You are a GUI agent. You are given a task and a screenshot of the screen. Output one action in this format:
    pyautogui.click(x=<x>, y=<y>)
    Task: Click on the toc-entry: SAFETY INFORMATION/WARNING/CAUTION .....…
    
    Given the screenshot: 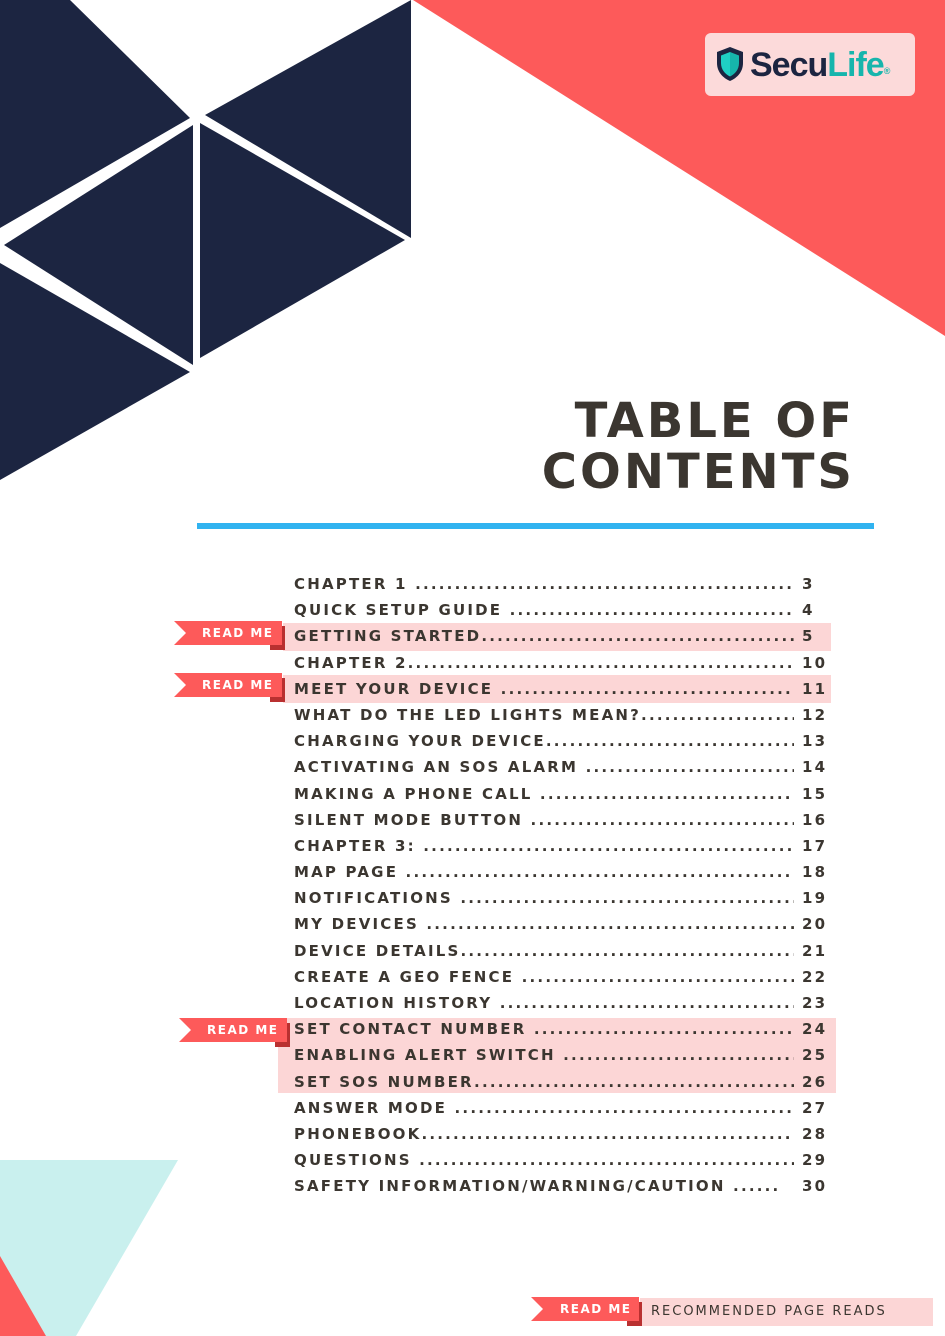 What is the action you would take?
    pyautogui.click(x=564, y=1186)
    